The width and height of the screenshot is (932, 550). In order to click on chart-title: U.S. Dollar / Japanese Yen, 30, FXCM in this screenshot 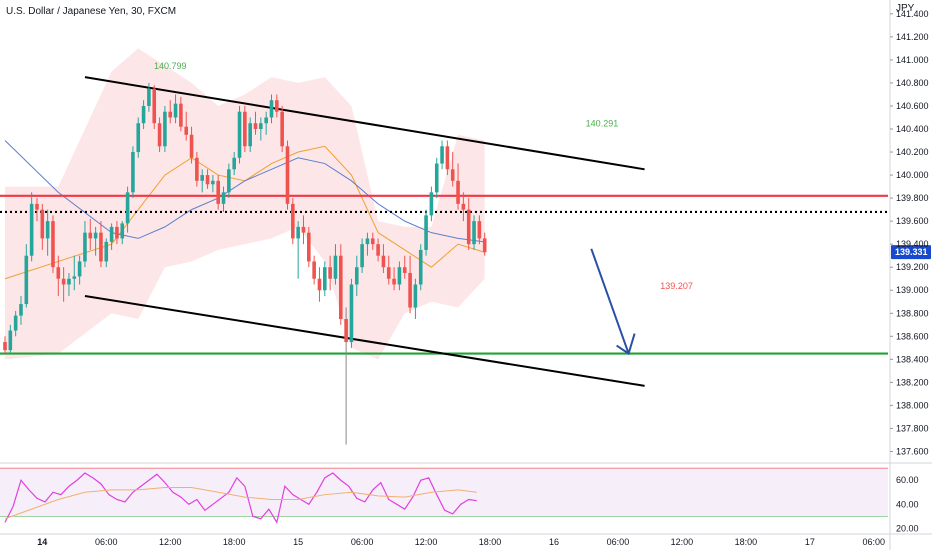, I will do `click(91, 11)`.